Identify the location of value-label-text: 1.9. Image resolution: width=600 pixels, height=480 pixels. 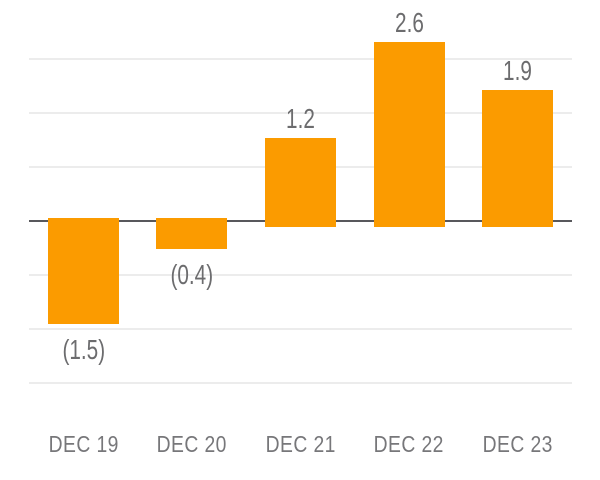
(518, 71).